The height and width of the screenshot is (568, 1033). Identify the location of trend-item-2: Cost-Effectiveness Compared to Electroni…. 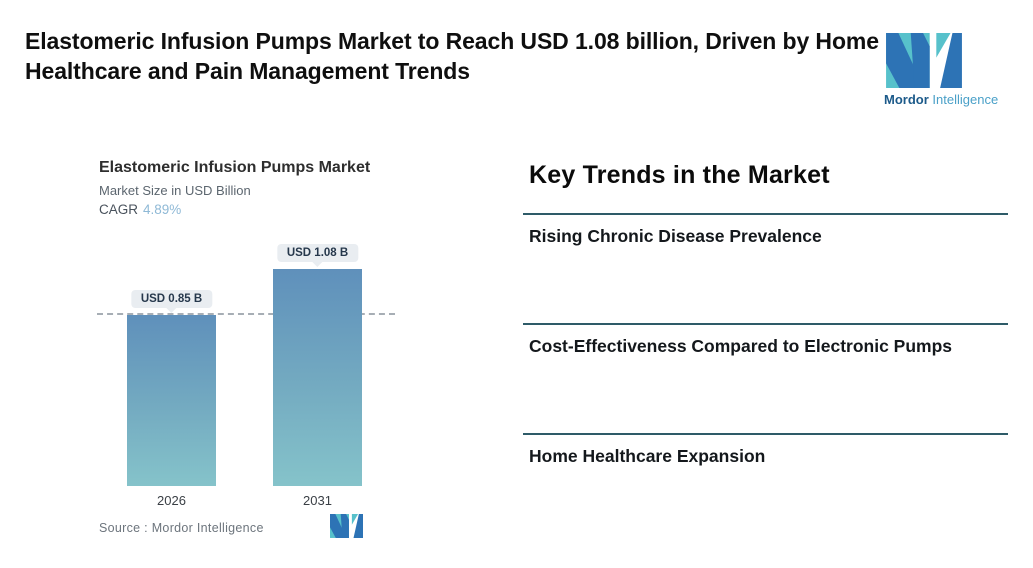
(741, 346).